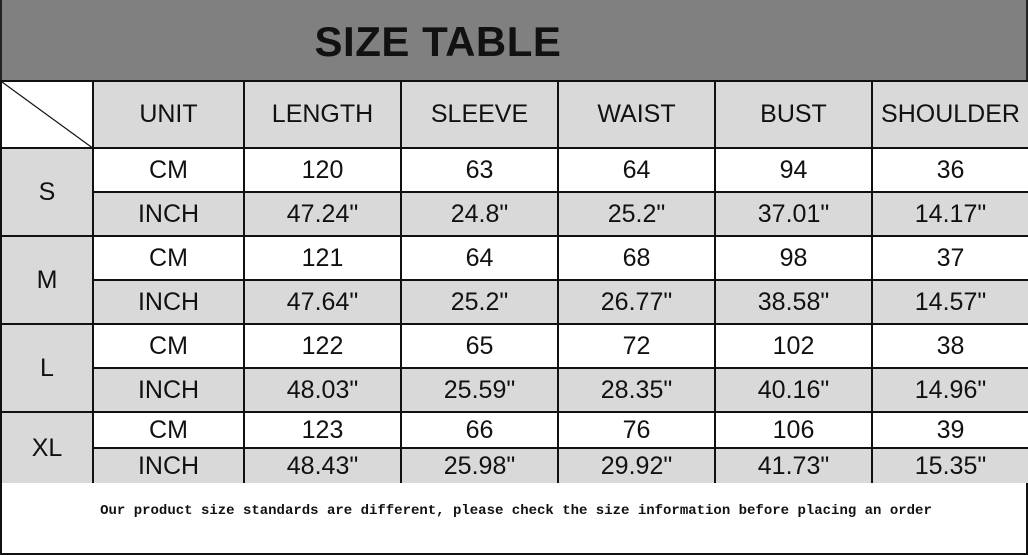 Image resolution: width=1028 pixels, height=555 pixels. Describe the element at coordinates (636, 346) in the screenshot. I see `value-cell: 72` at that location.